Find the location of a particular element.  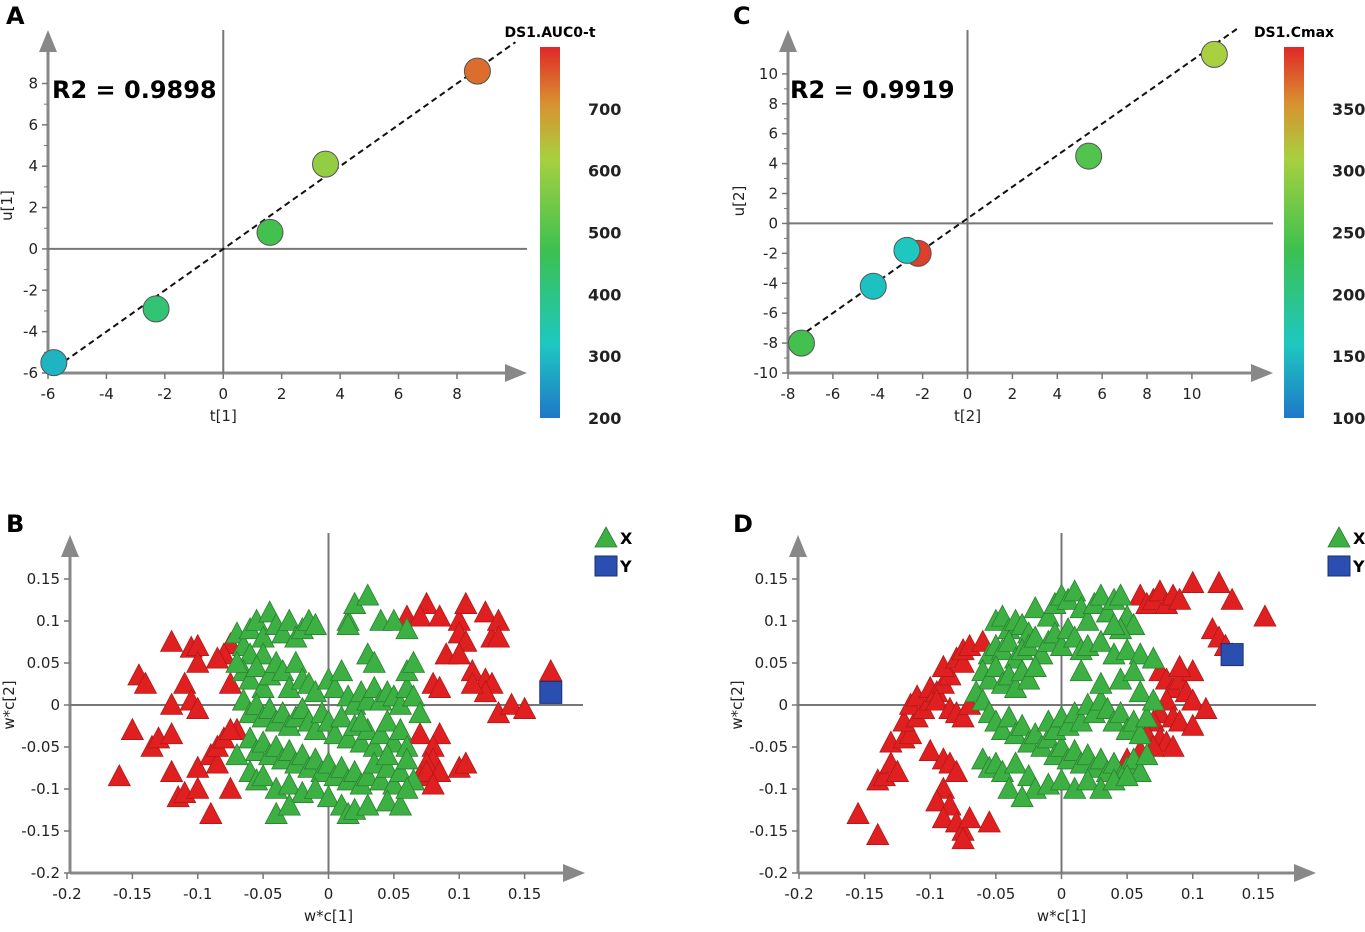

y-tick-label: 0.1 is located at coordinates (48, 621).